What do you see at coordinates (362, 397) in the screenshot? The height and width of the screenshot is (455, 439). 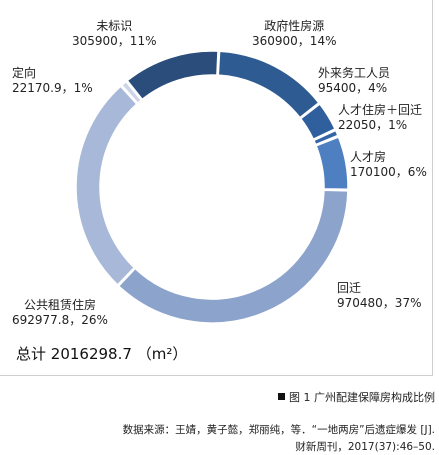 I see `caption-text: 图 1 广州配建保障房构成比例` at bounding box center [362, 397].